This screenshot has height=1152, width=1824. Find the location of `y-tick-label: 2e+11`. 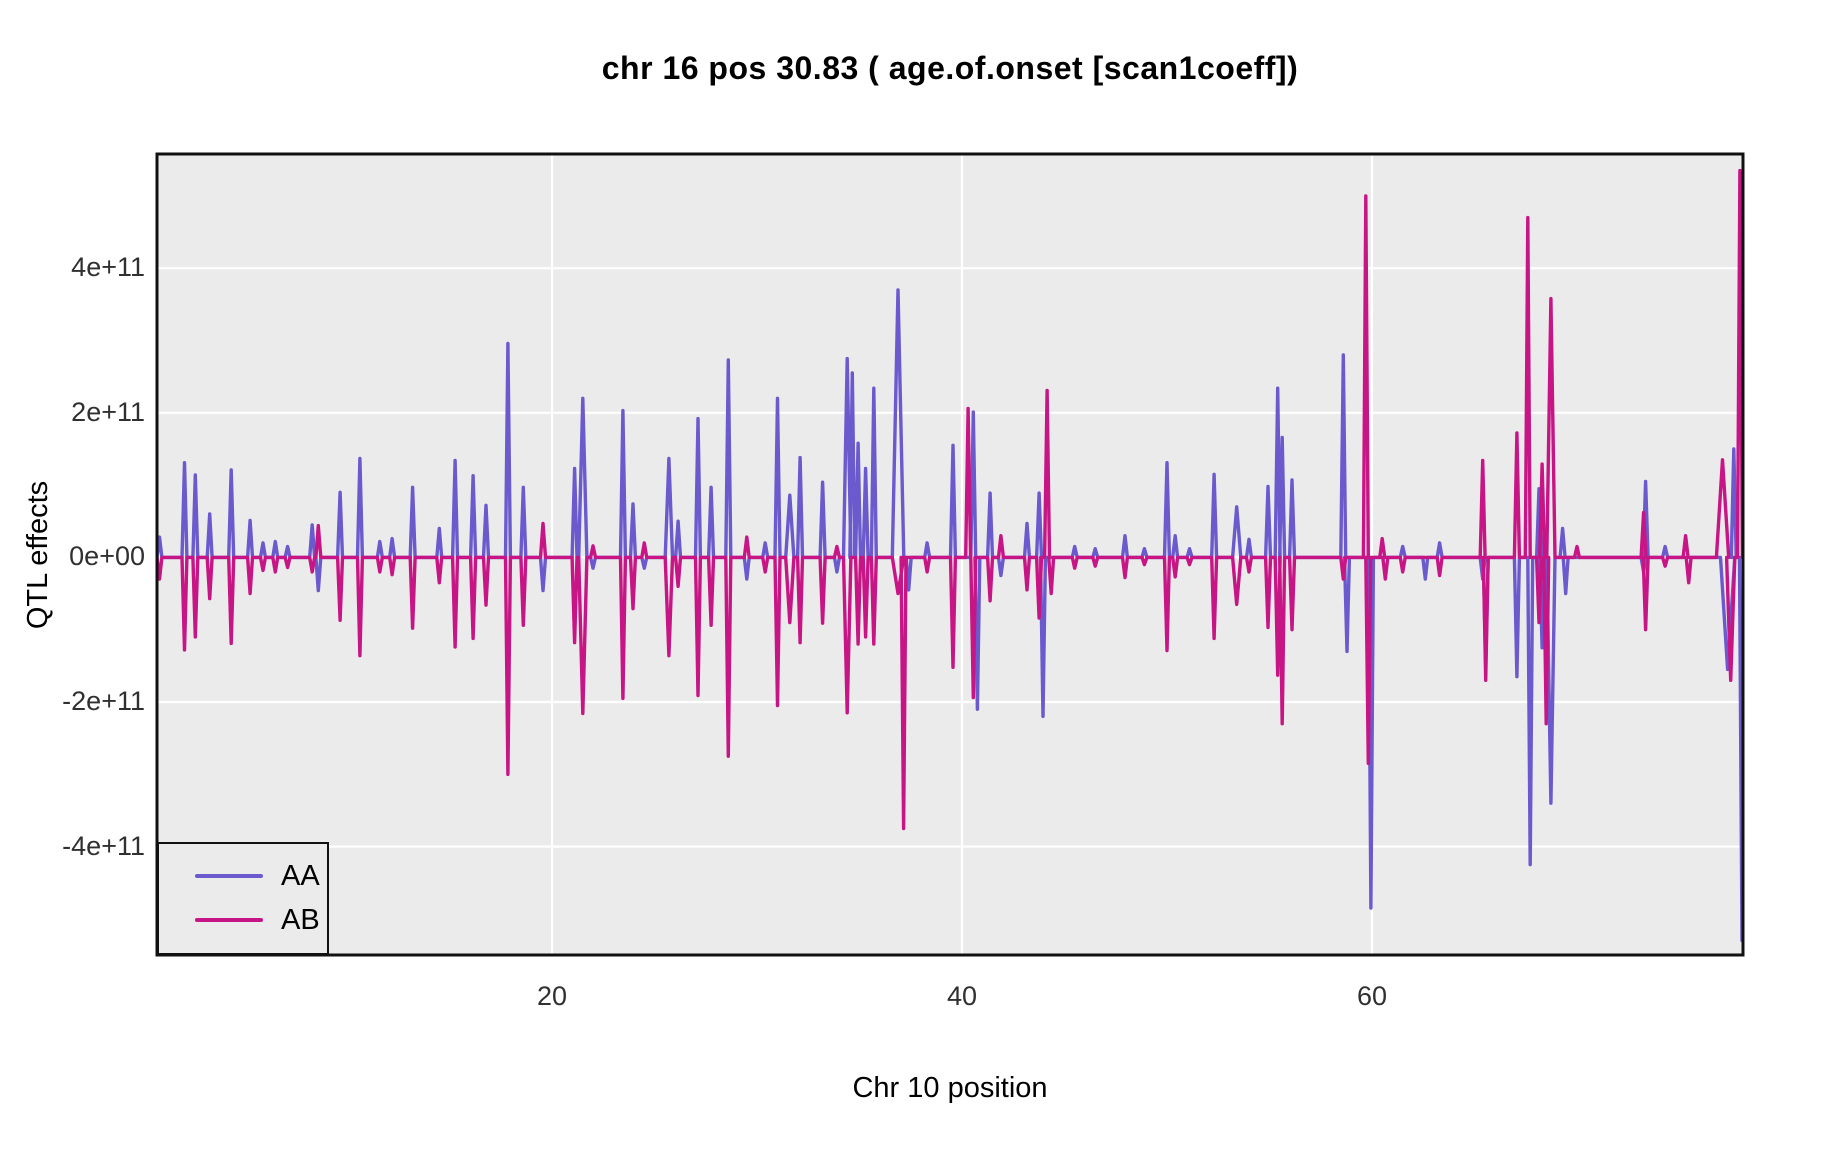

y-tick-label: 2e+11 is located at coordinates (108, 411).